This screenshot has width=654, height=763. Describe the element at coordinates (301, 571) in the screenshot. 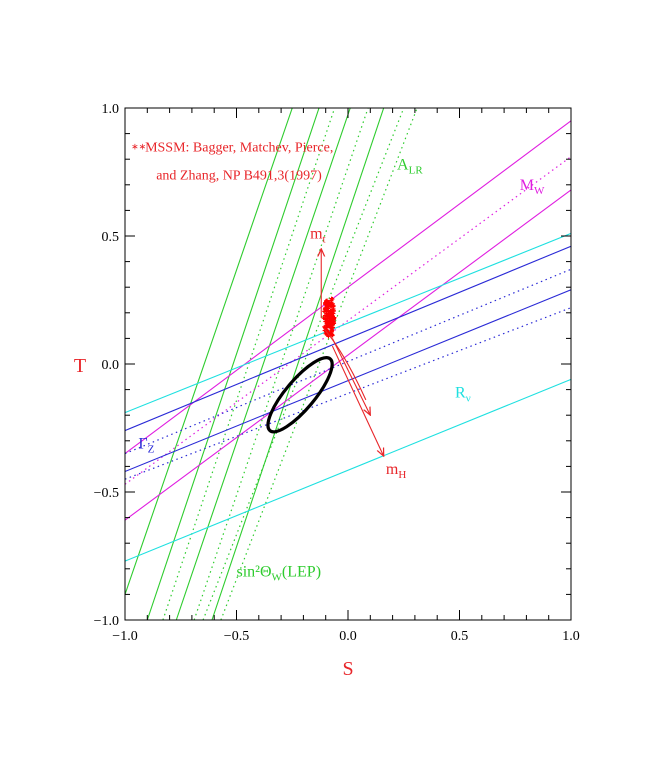

I see `label-sin2-tail: (LEP)` at that location.